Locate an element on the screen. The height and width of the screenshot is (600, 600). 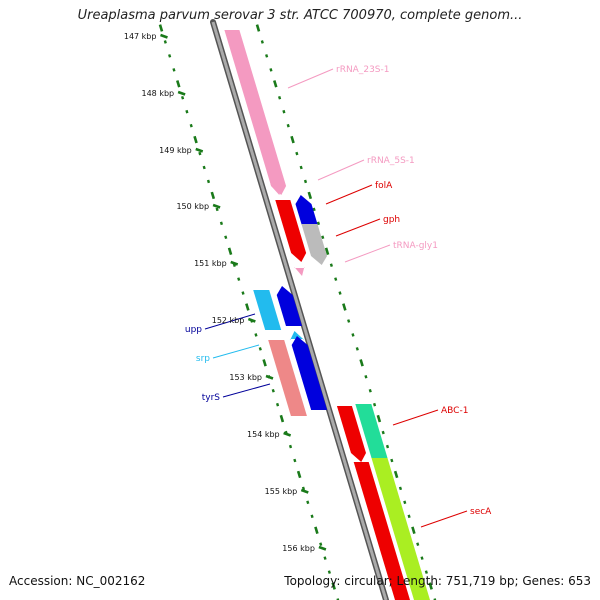
gene-label-rRNA_5S-1: rRNA_5S-1 is located at coordinates (391, 161).